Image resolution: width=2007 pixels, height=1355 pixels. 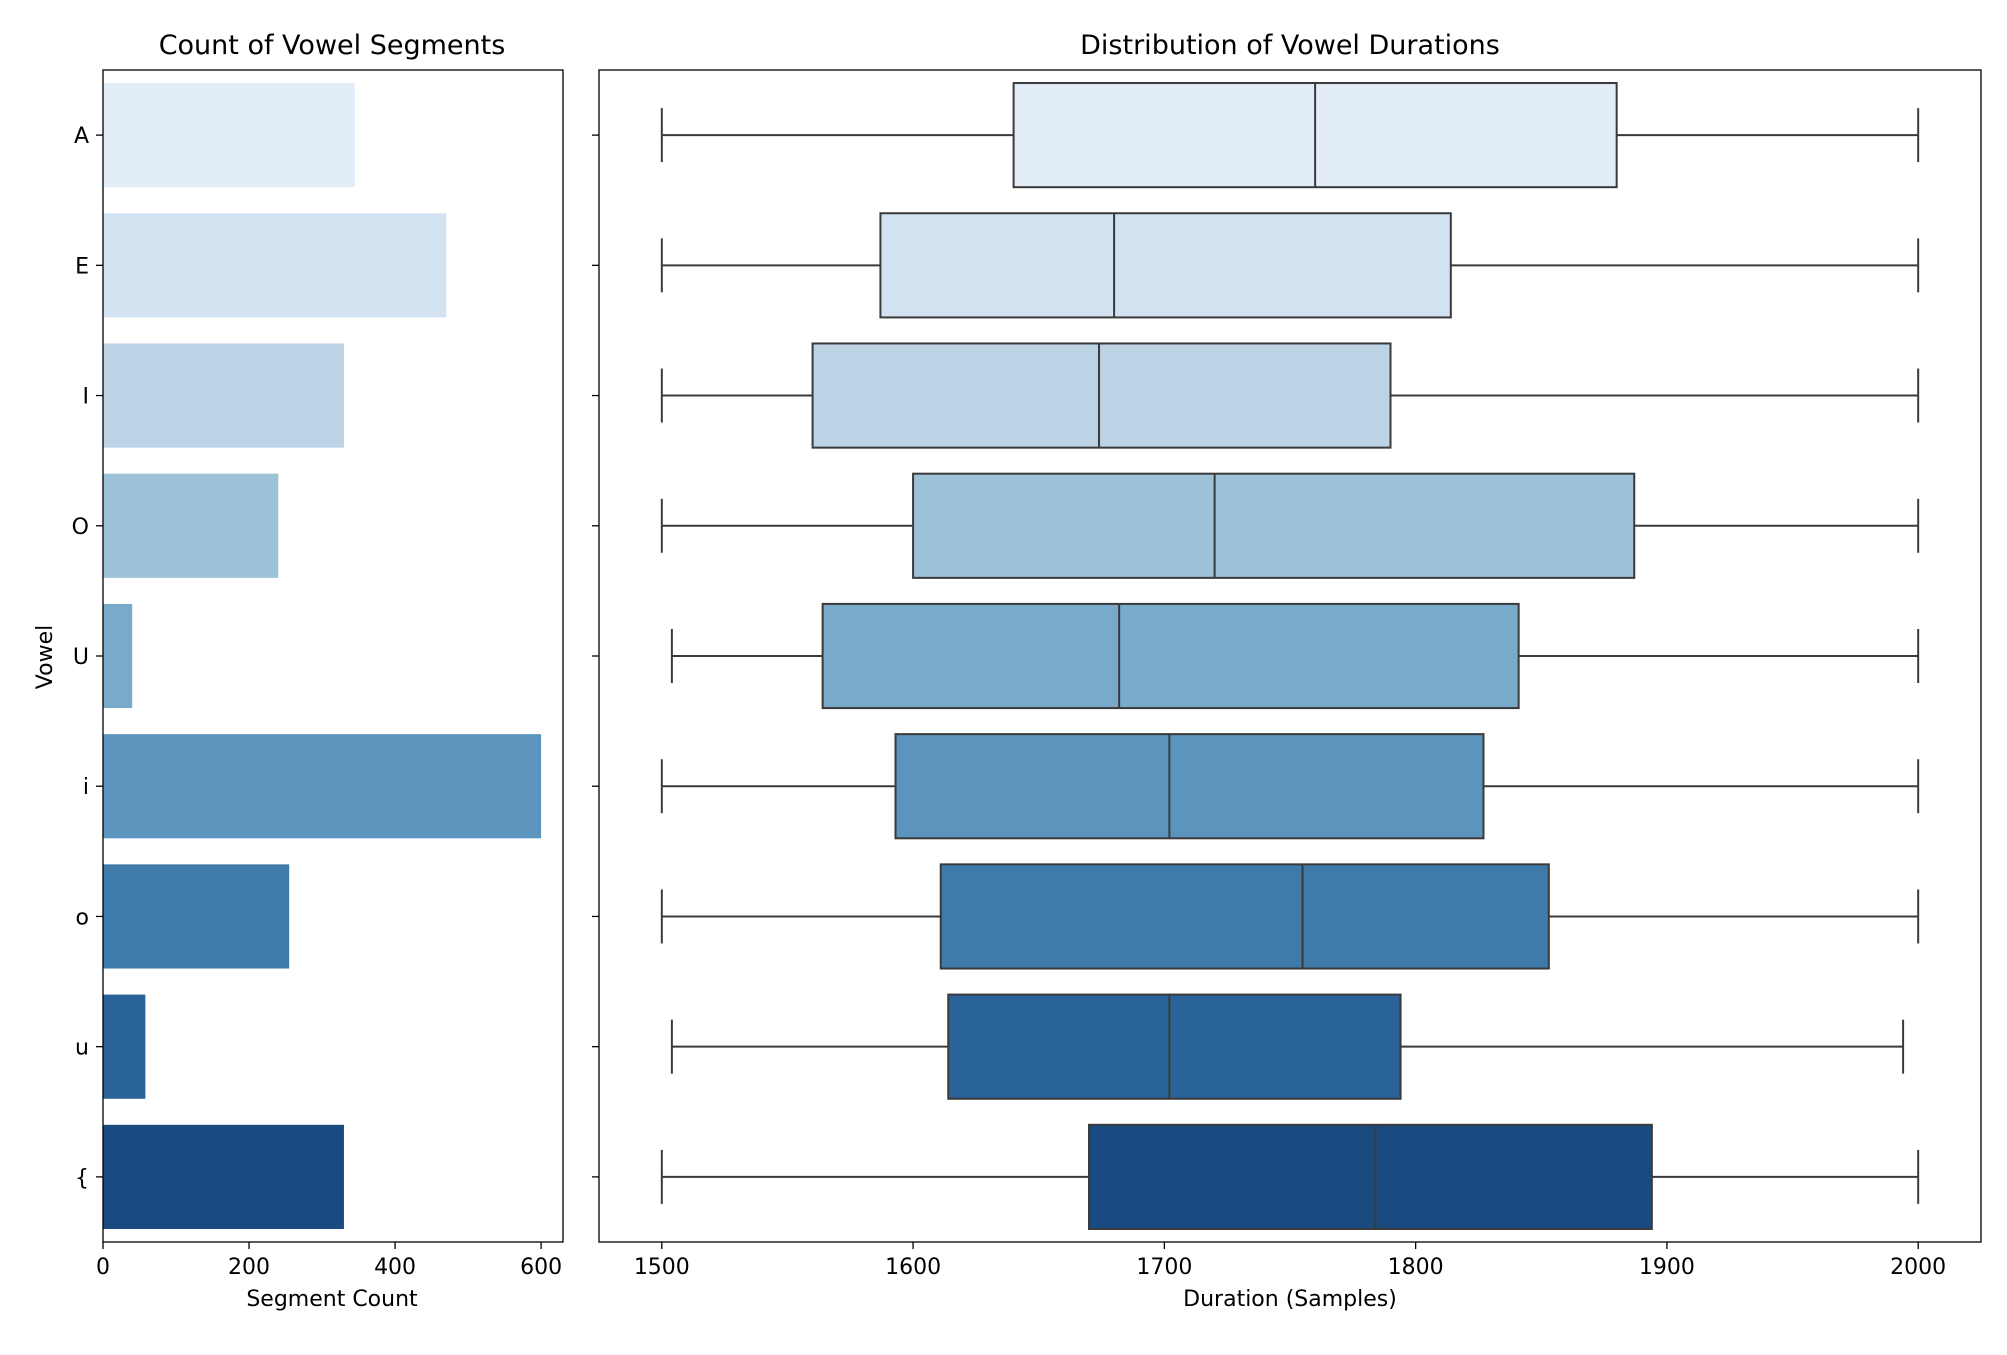 I want to click on box-plot-title: Distribution of Vowel Durations, so click(x=1290, y=45).